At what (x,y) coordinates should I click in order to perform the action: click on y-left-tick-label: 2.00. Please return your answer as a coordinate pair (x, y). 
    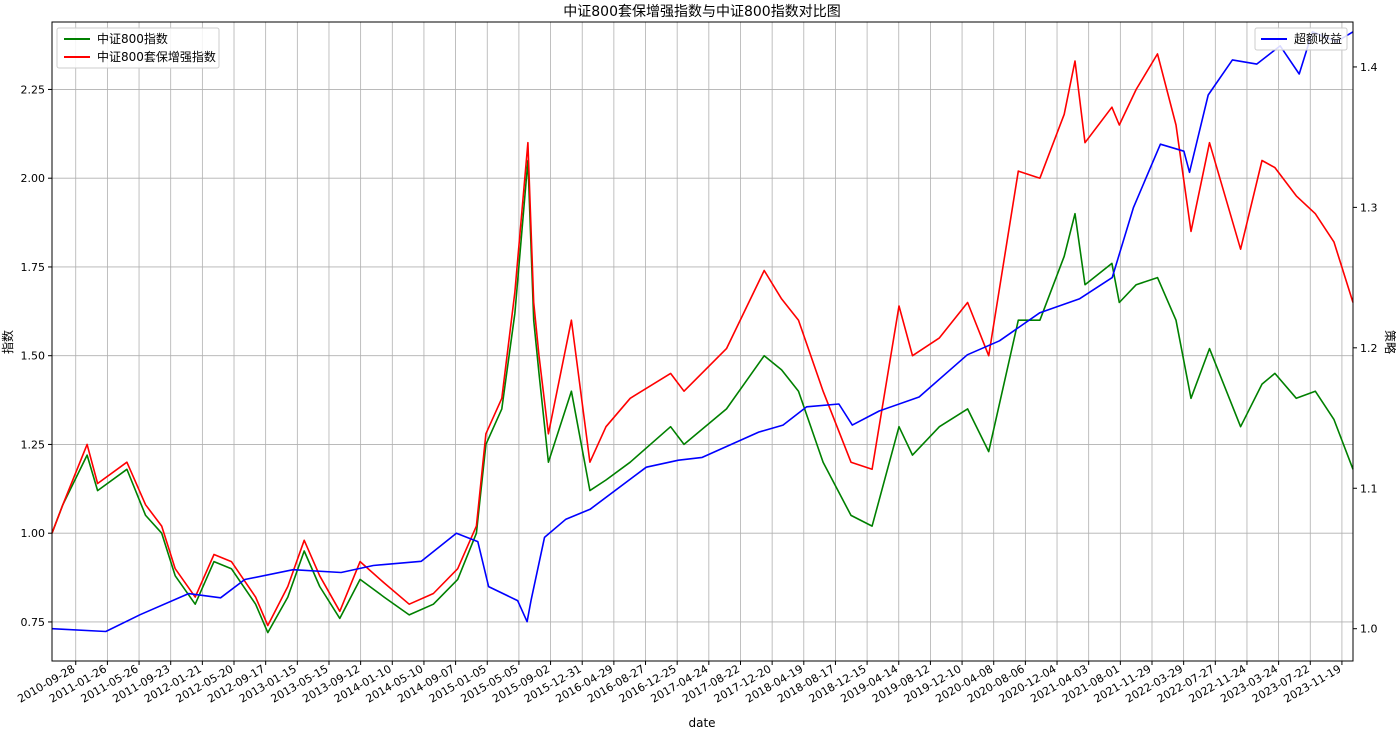
    Looking at the image, I should click on (33, 178).